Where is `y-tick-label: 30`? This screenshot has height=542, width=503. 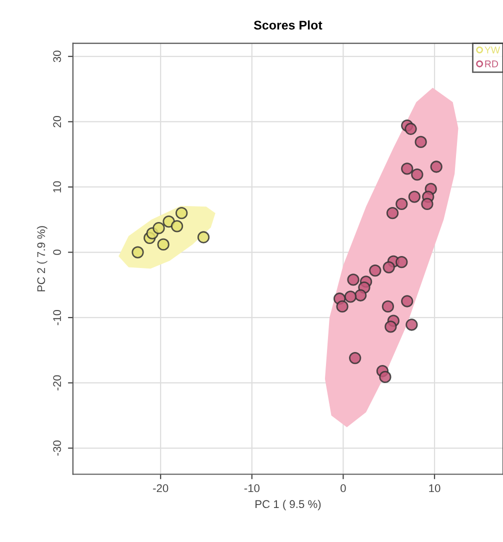 y-tick-label: 30 is located at coordinates (57, 56).